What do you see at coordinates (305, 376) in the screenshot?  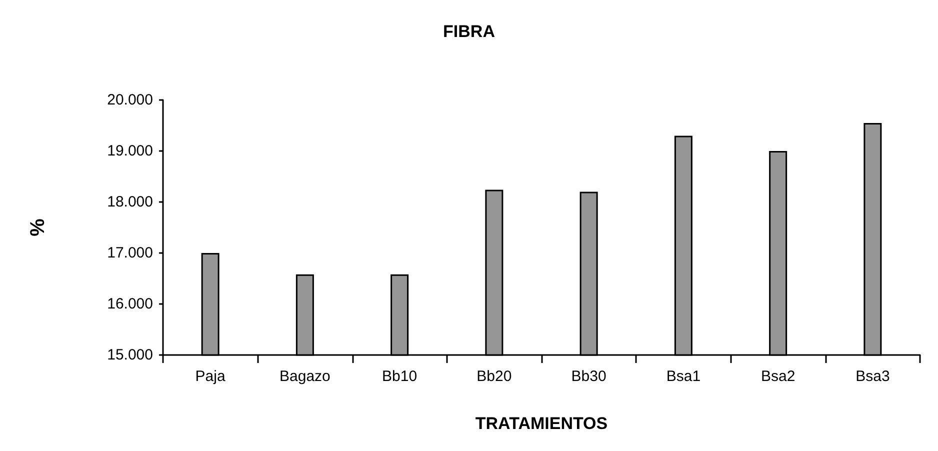 I see `x-tick-label: Bagazo` at bounding box center [305, 376].